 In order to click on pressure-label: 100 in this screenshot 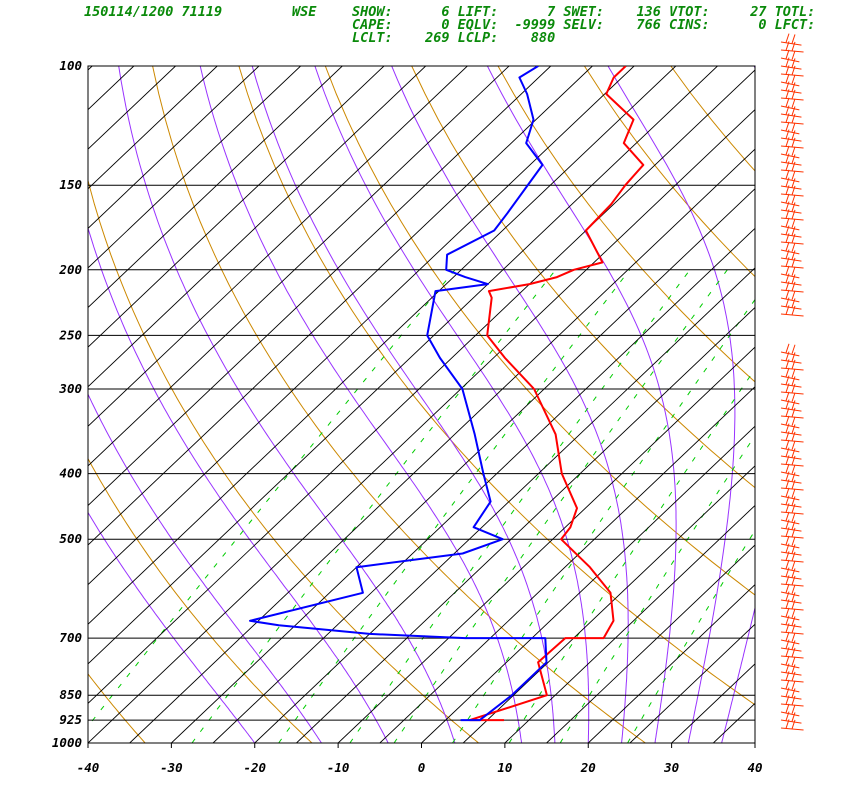, I will do `click(70, 65)`.